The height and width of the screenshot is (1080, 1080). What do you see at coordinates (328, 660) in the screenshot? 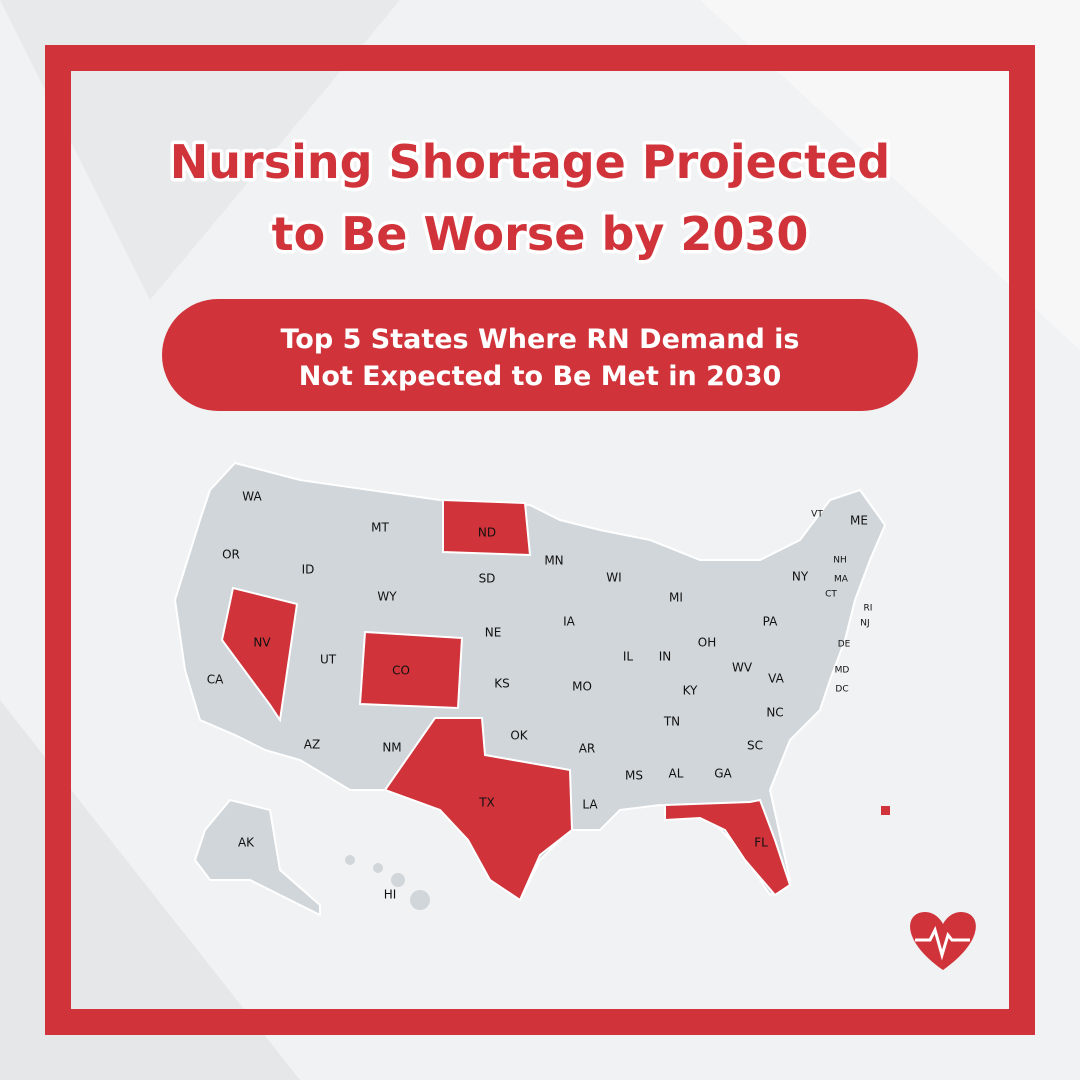
I see `state-label: UT` at bounding box center [328, 660].